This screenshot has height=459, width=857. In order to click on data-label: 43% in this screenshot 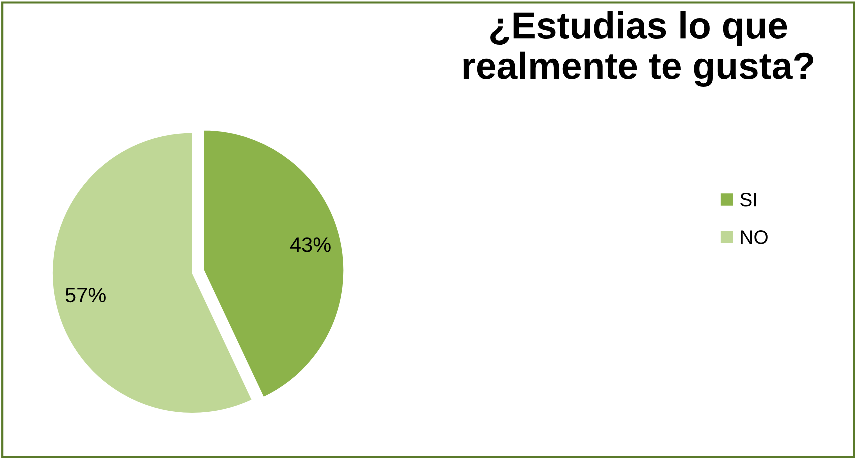, I will do `click(310, 245)`.